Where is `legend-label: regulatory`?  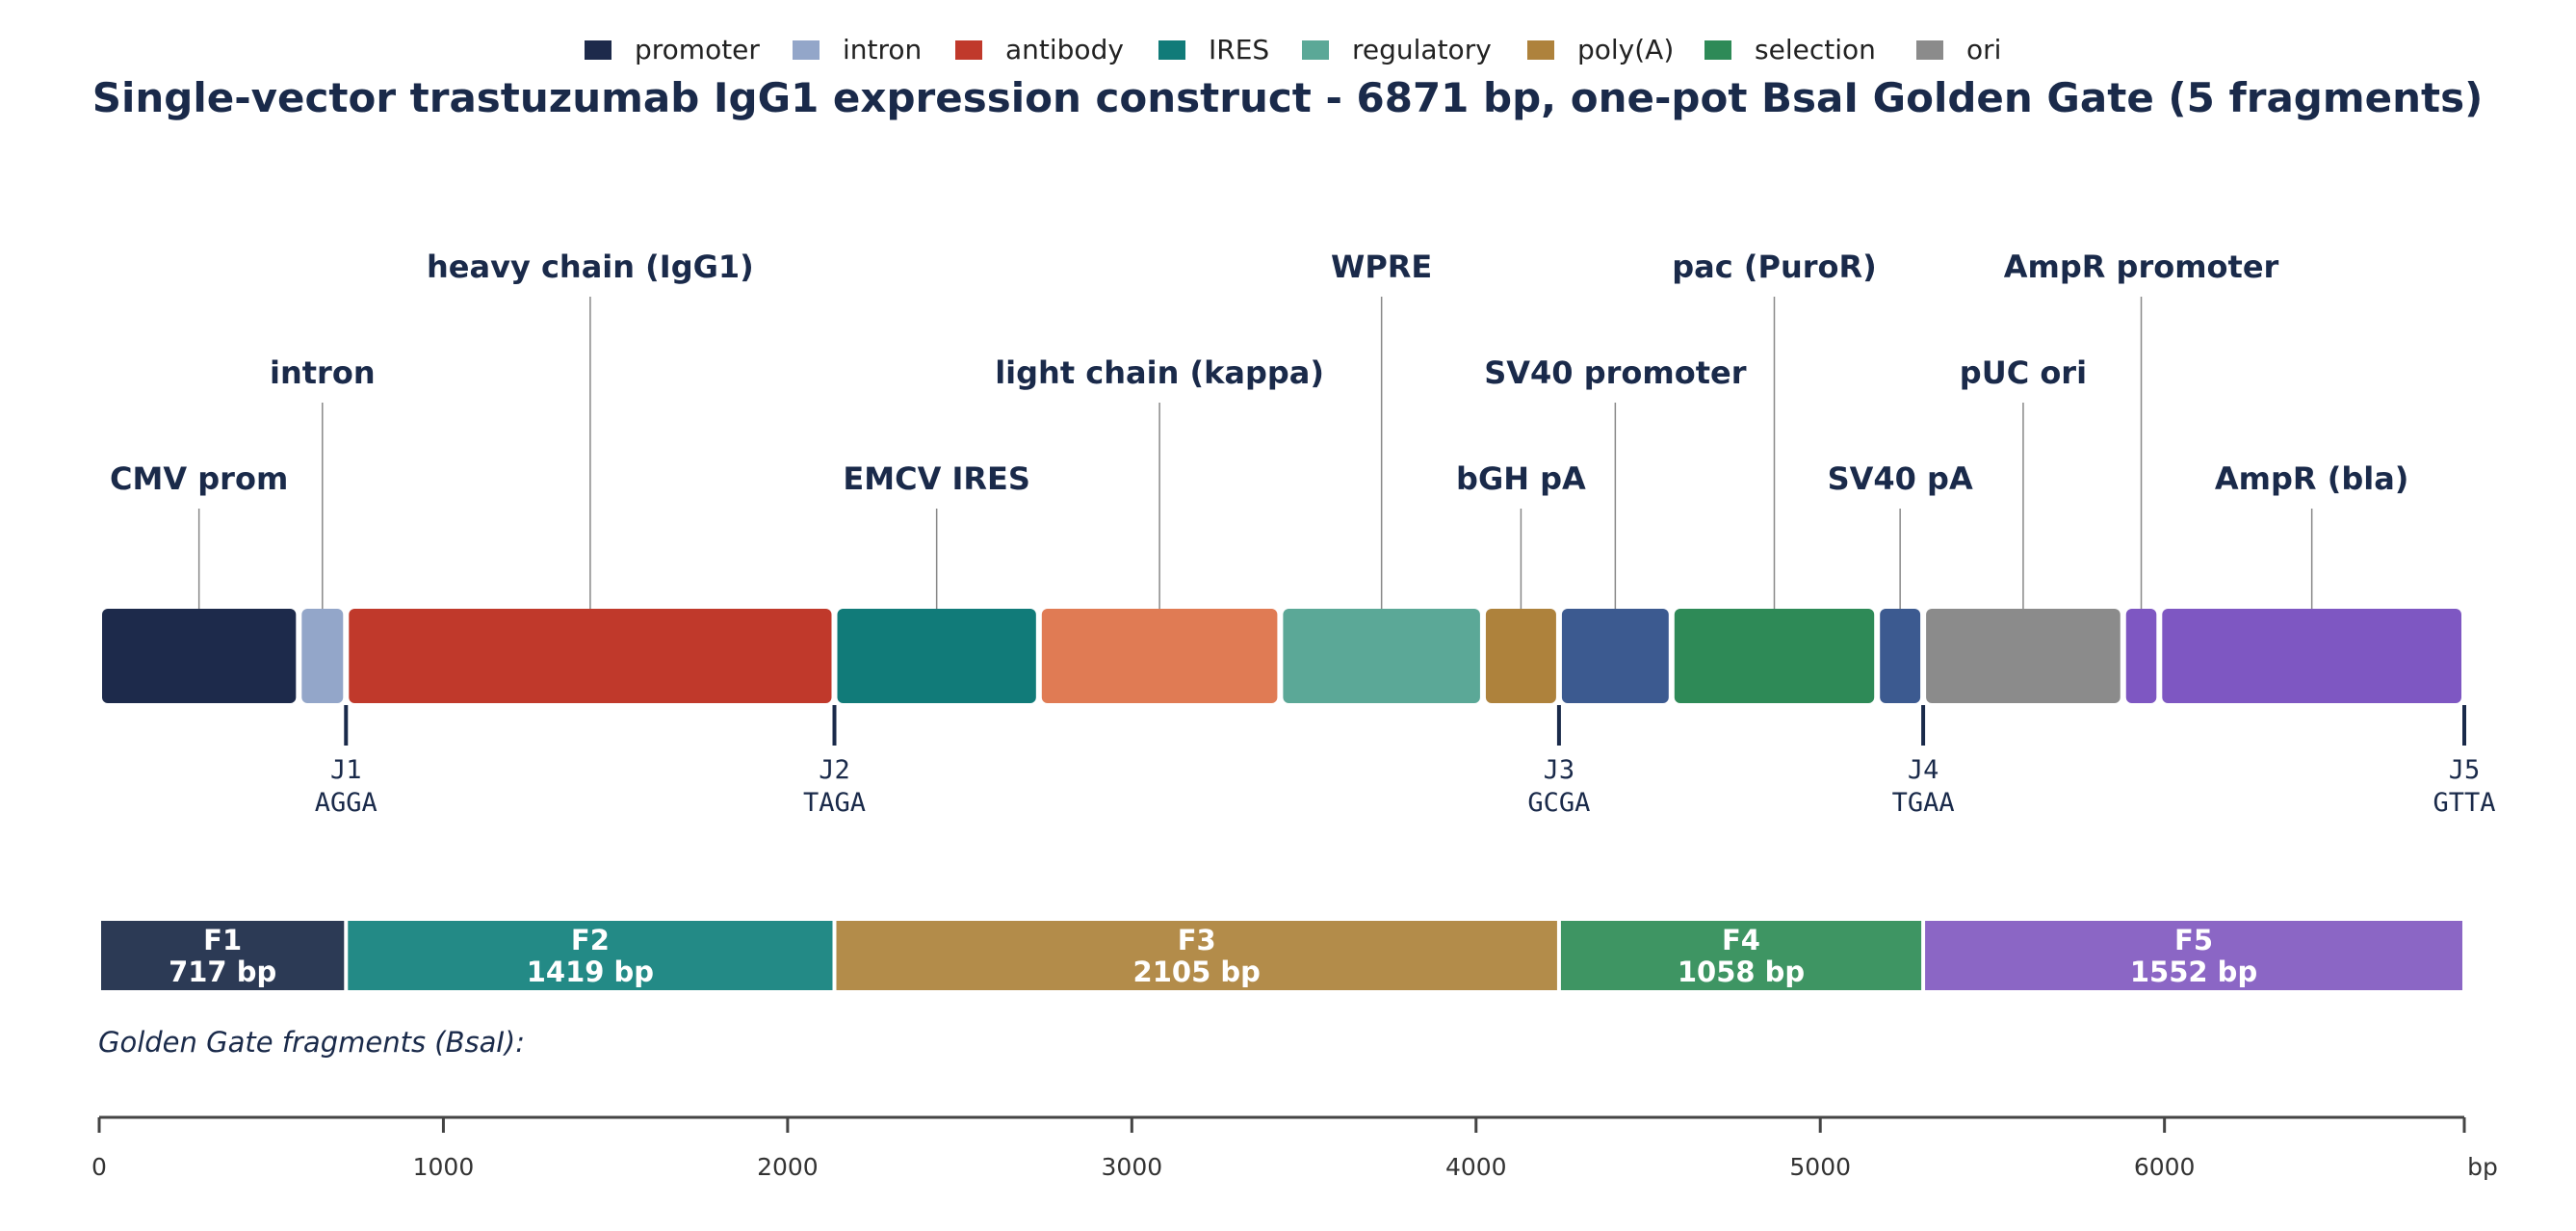
legend-label: regulatory is located at coordinates (1422, 49).